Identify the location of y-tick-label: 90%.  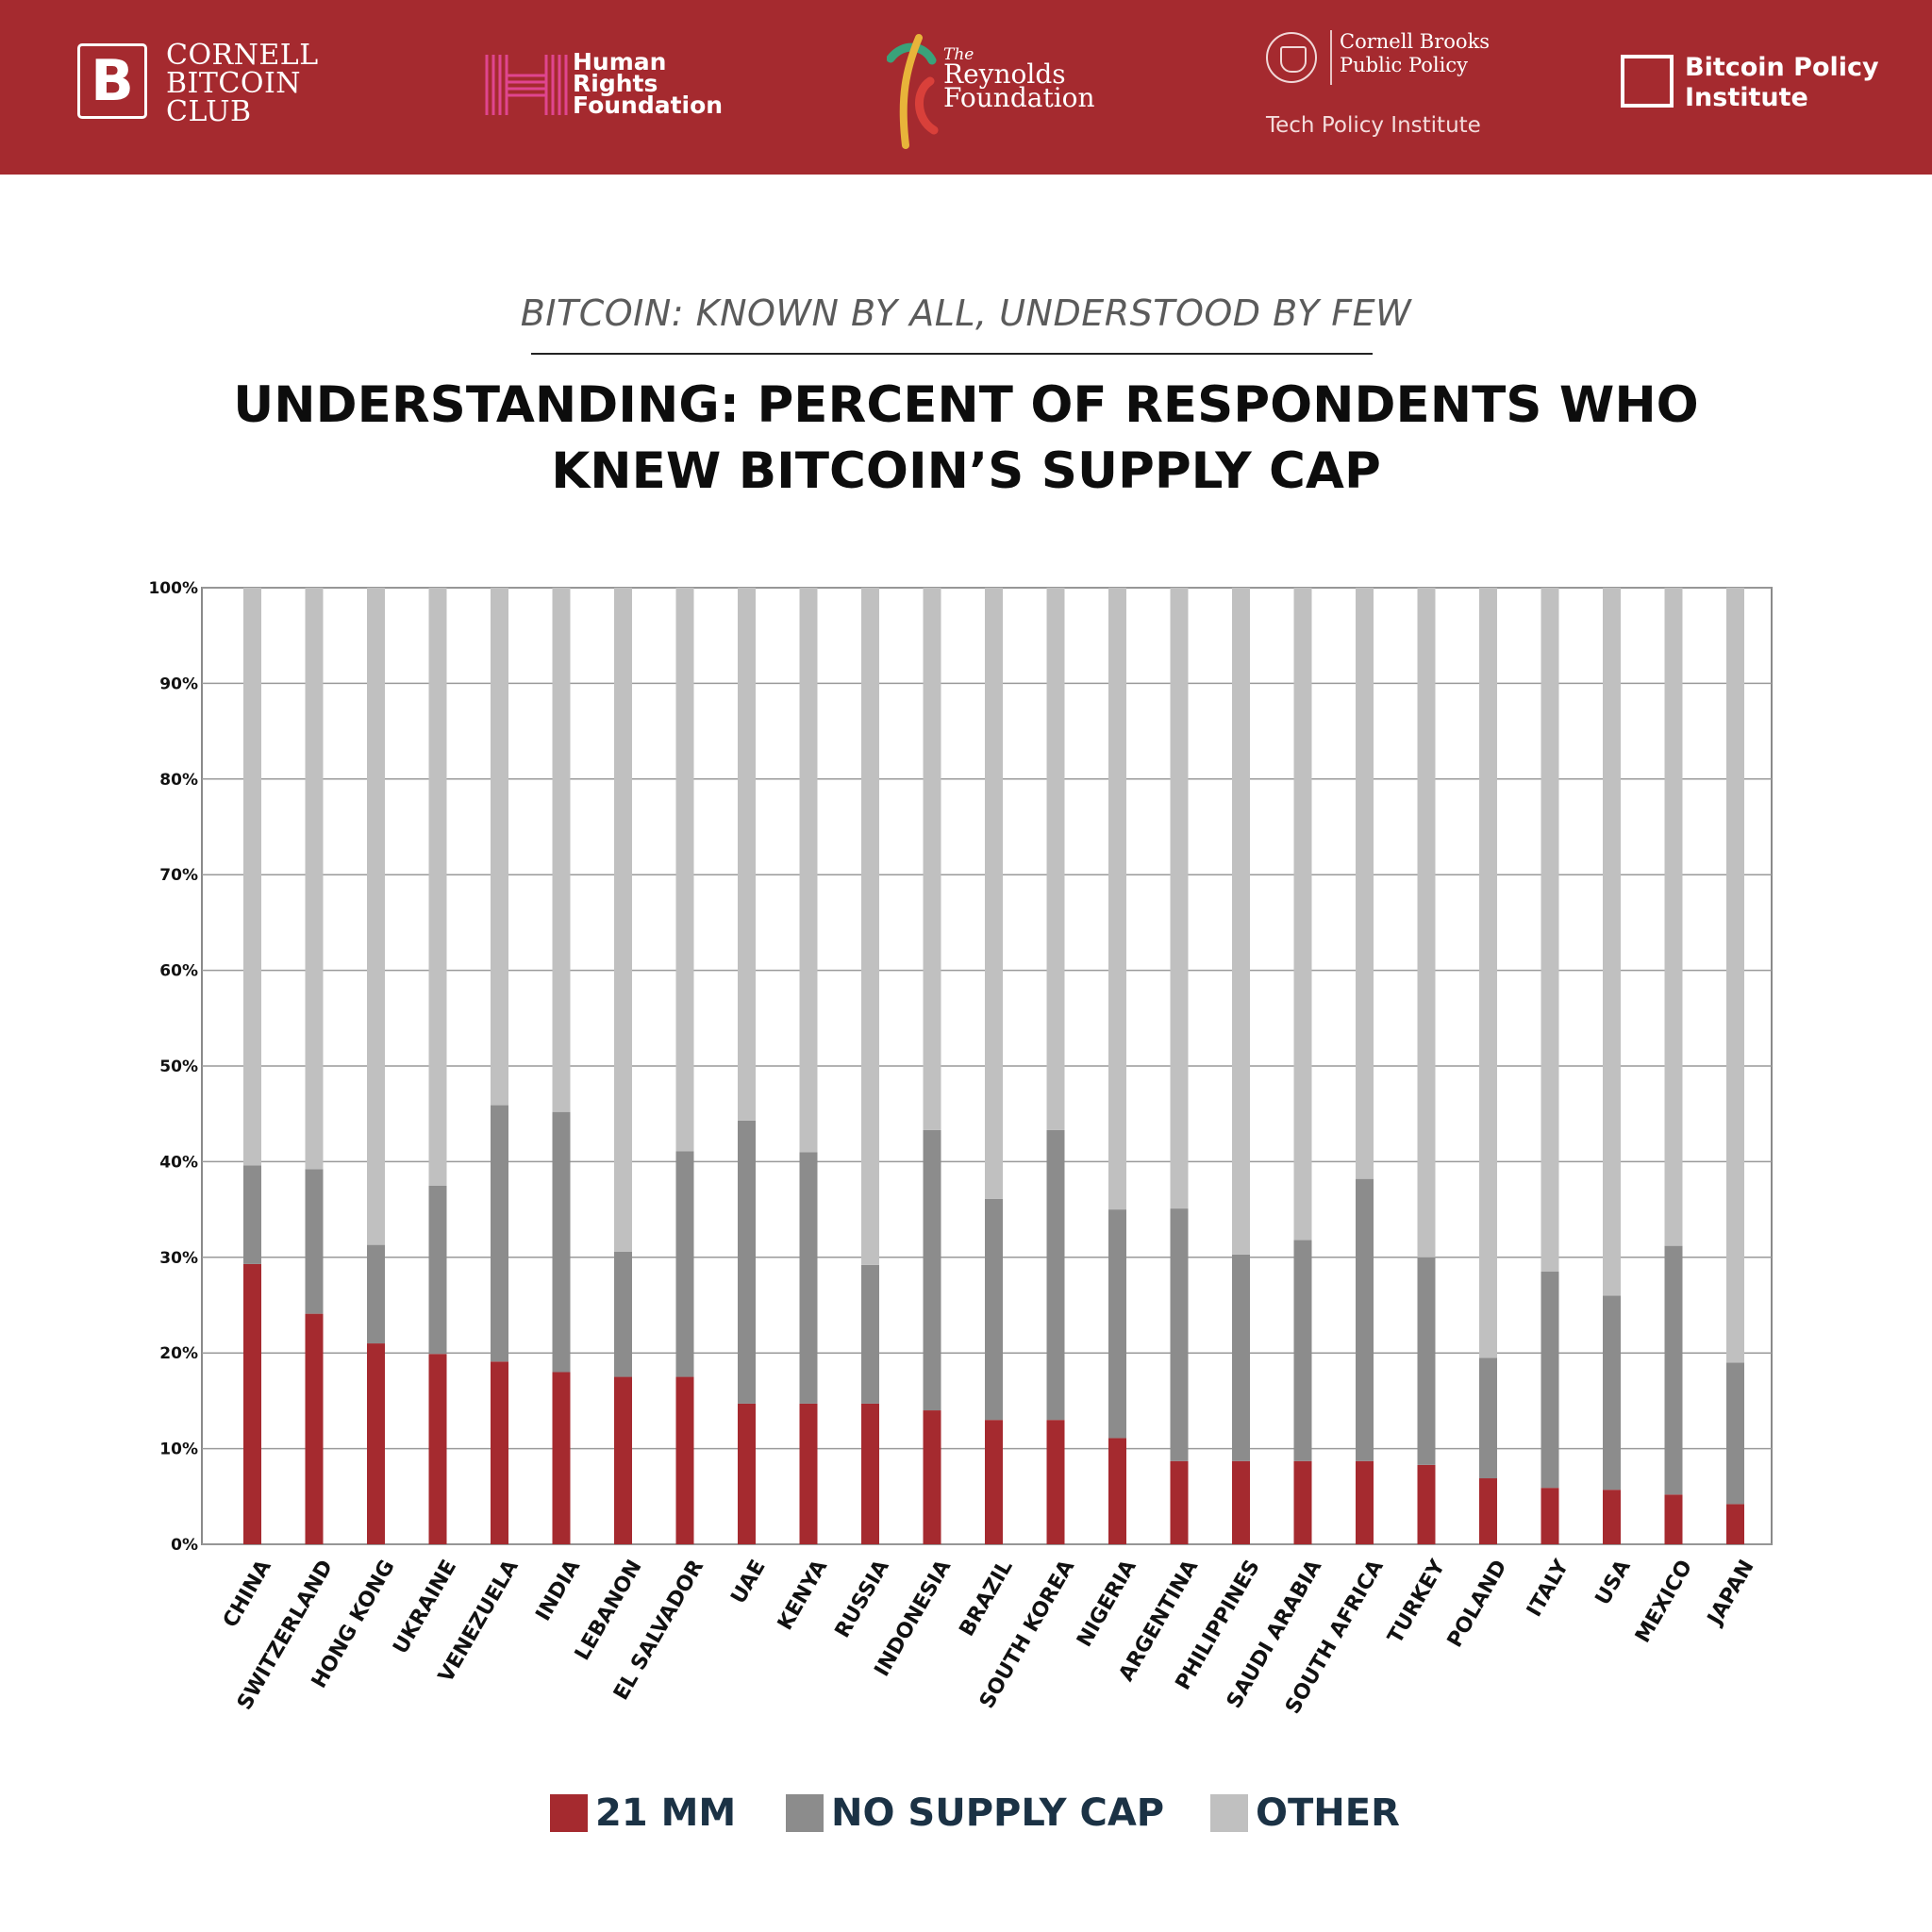
(179, 684).